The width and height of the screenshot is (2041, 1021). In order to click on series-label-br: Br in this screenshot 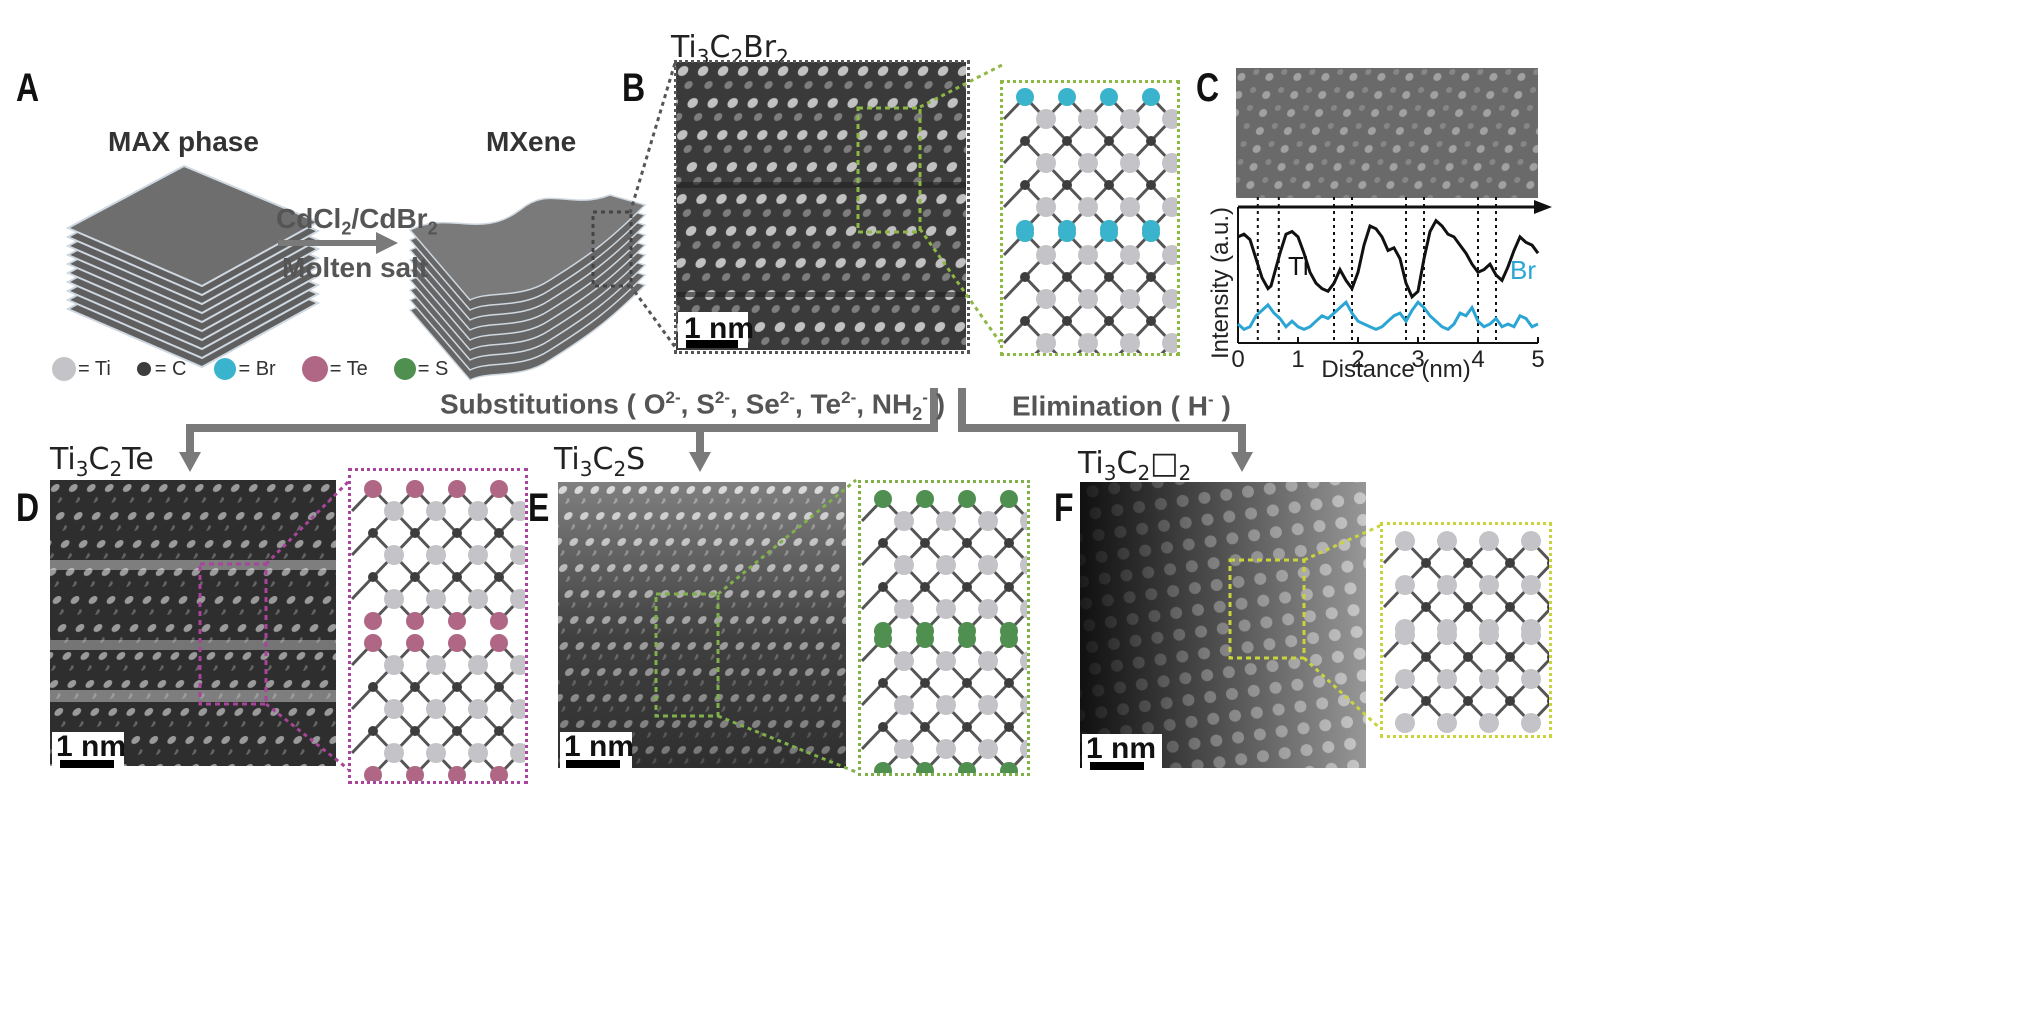, I will do `click(1523, 270)`.